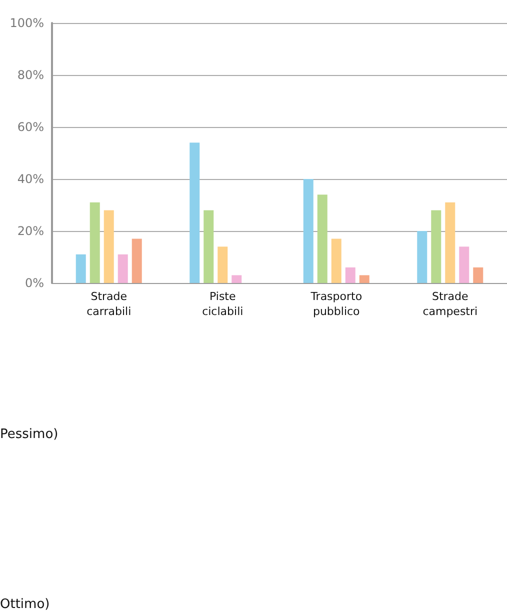 The width and height of the screenshot is (507, 614). I want to click on x-tick-label: Piste ciclabili, so click(223, 304).